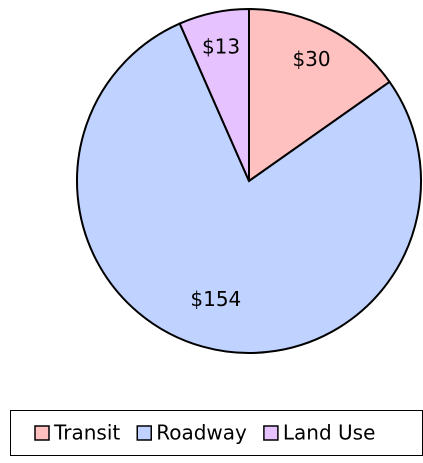 Image resolution: width=423 pixels, height=463 pixels. Describe the element at coordinates (329, 433) in the screenshot. I see `legend-label: Land Use` at that location.